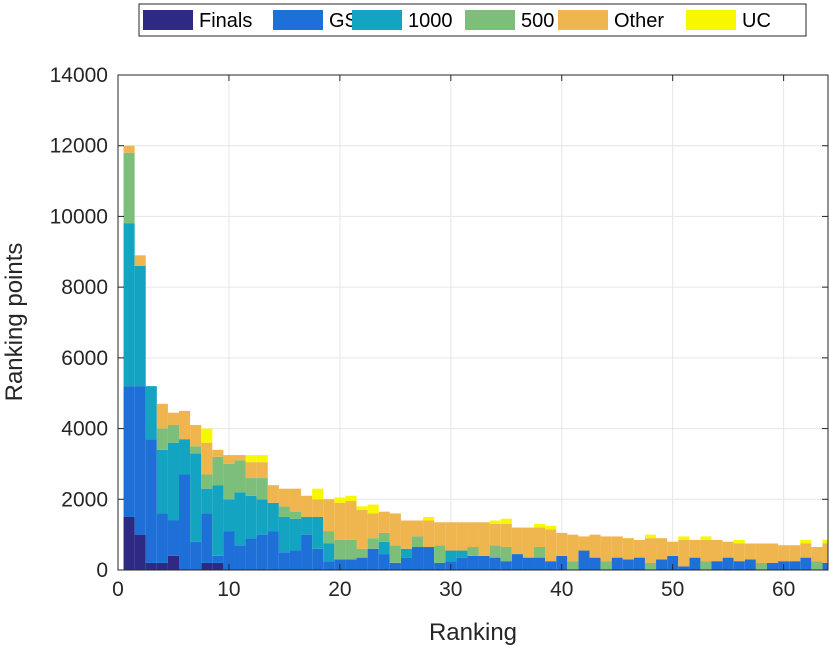 Image resolution: width=830 pixels, height=646 pixels. Describe the element at coordinates (583, 20) in the screenshot. I see `legend-swatch-other` at that location.